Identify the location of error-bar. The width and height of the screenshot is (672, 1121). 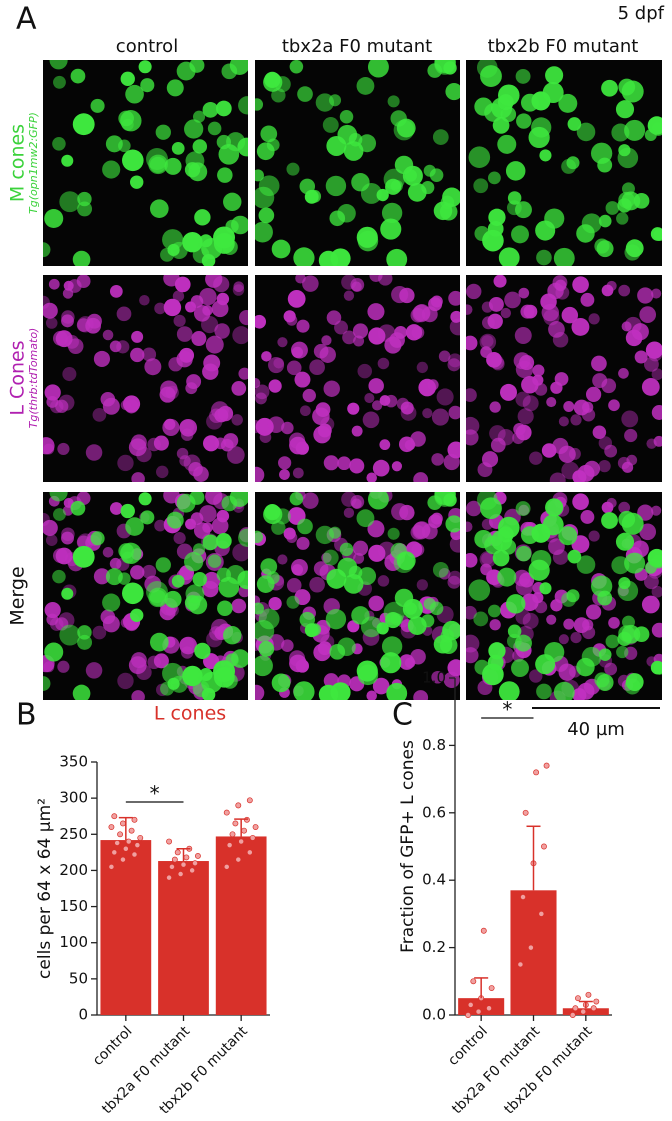
(533, 858).